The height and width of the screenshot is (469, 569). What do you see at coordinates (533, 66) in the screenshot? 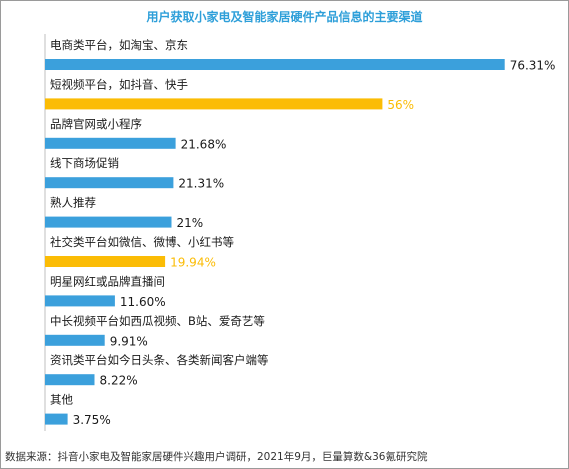
I see `value-label: 76.31%` at bounding box center [533, 66].